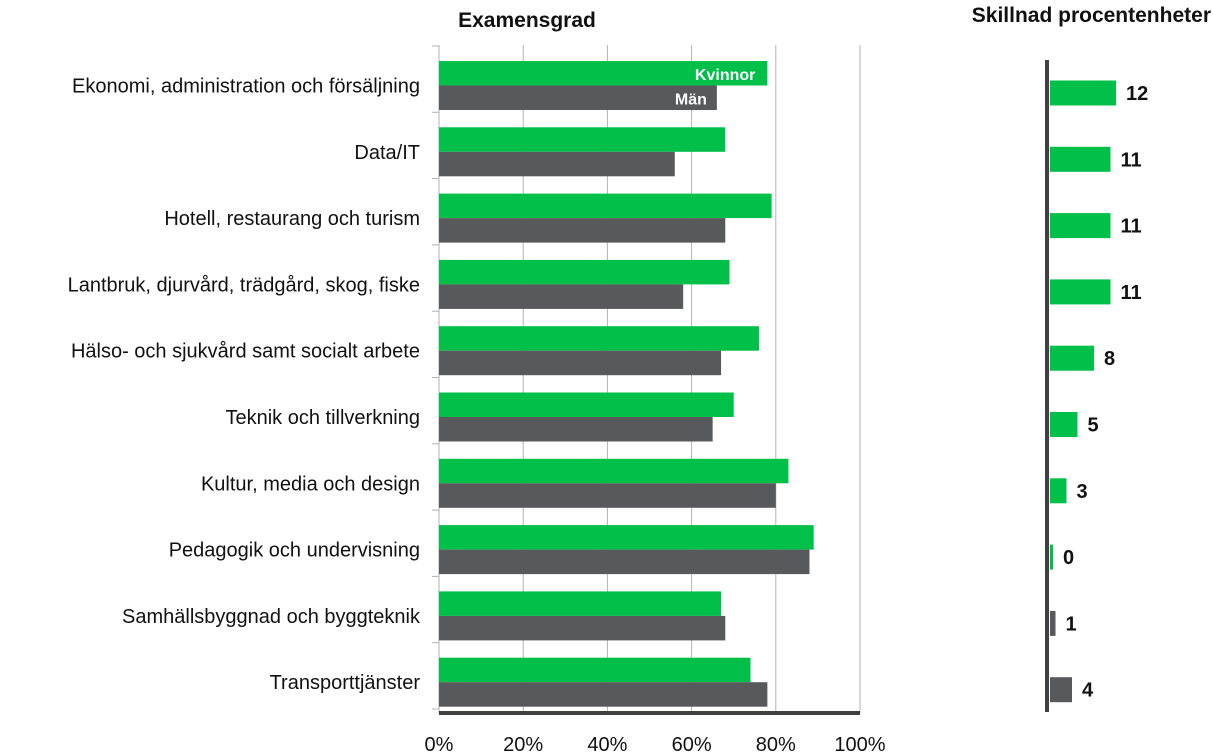 The width and height of the screenshot is (1213, 755). I want to click on category-label: Hälso- och sjukvård samt socialt arbete, so click(245, 352).